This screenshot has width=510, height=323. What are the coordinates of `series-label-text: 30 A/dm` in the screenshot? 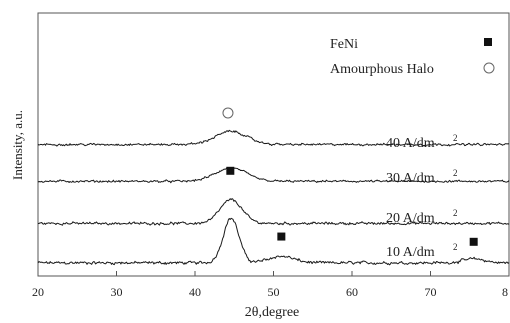 It's located at (410, 178).